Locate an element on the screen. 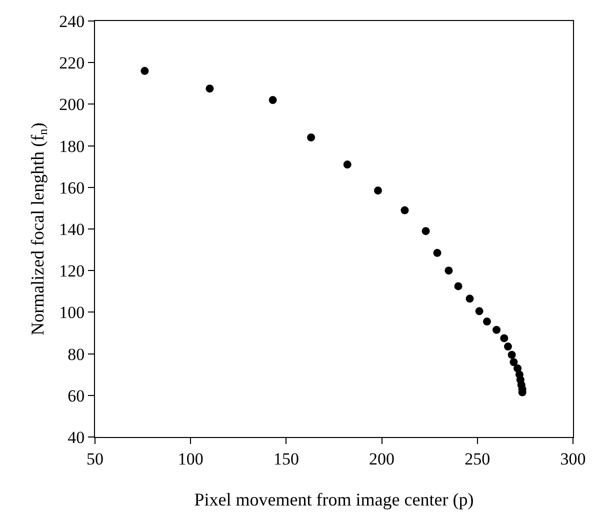 The width and height of the screenshot is (599, 518). x-tick-label: 200 is located at coordinates (382, 458).